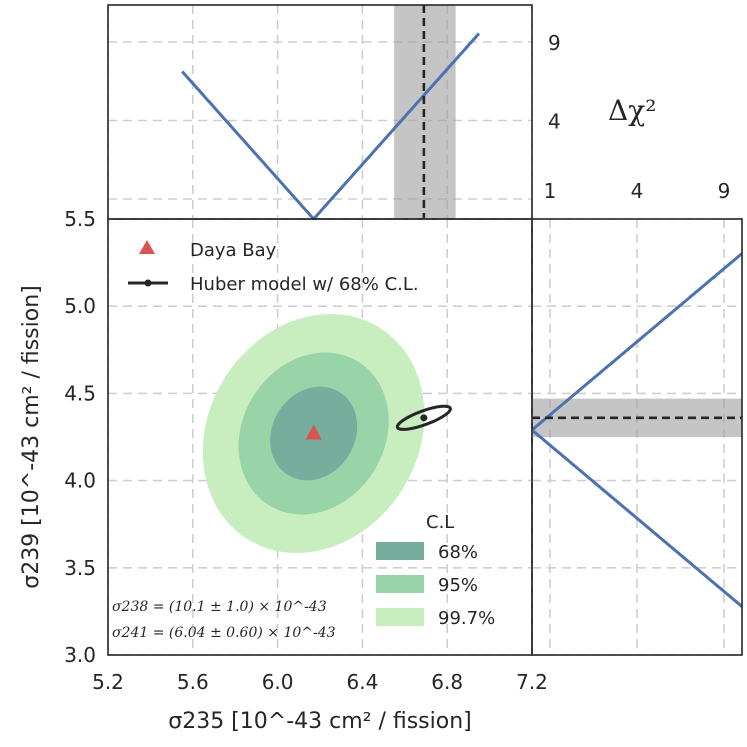 The width and height of the screenshot is (747, 747). I want to click on cl-legend-title: C.L, so click(440, 522).